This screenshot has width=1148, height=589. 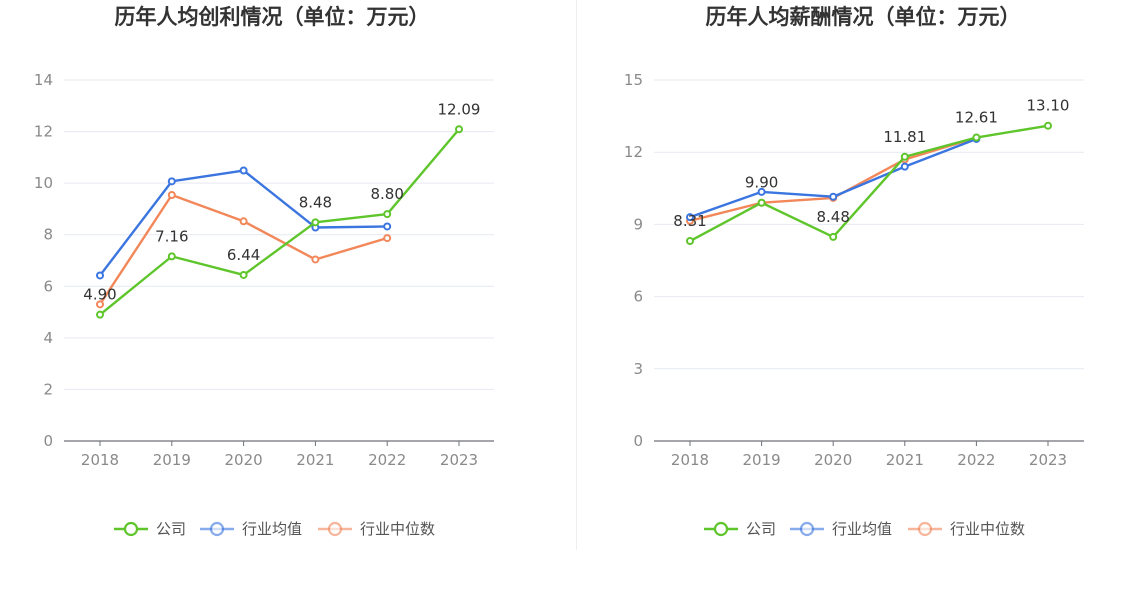 I want to click on y-tick-label: 15, so click(x=633, y=80).